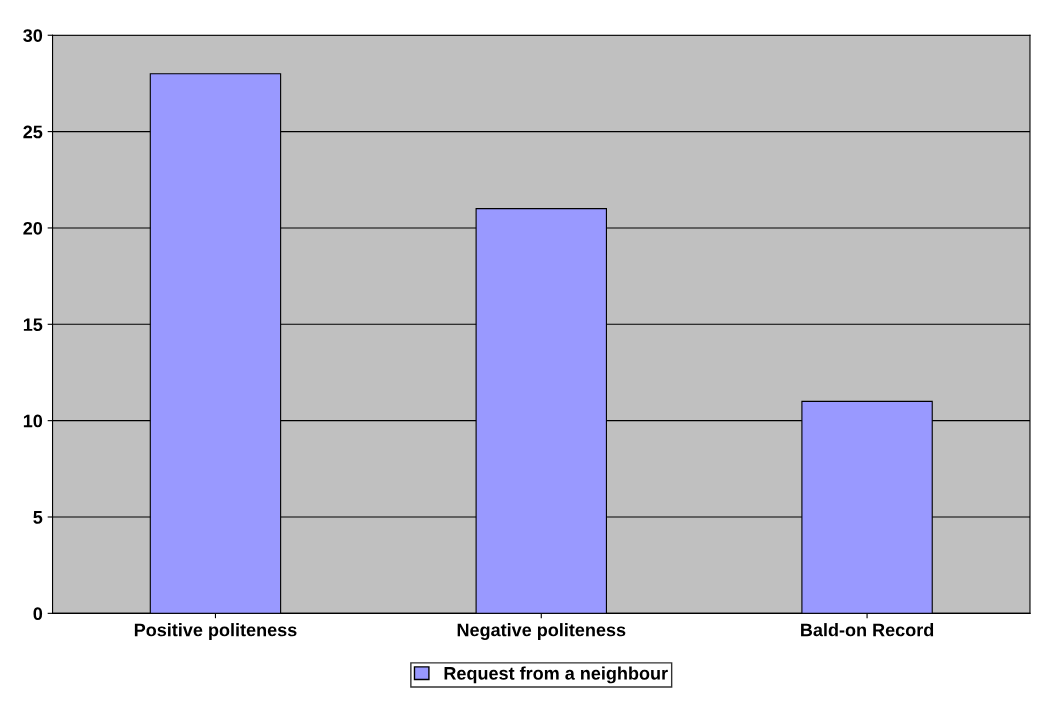 This screenshot has height=705, width=1051. Describe the element at coordinates (33, 325) in the screenshot. I see `y-tick-label: 15` at that location.